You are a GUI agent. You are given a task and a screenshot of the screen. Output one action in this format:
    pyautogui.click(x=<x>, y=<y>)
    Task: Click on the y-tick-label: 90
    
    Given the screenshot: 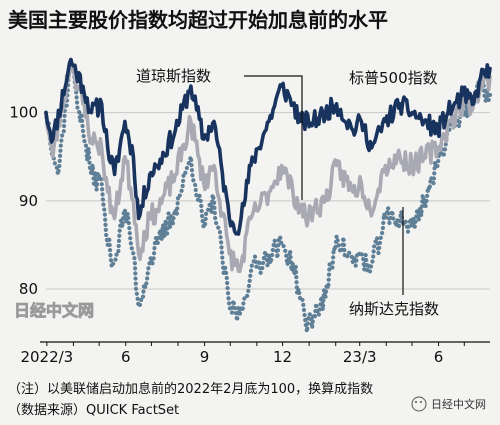 What is the action you would take?
    pyautogui.click(x=28, y=201)
    